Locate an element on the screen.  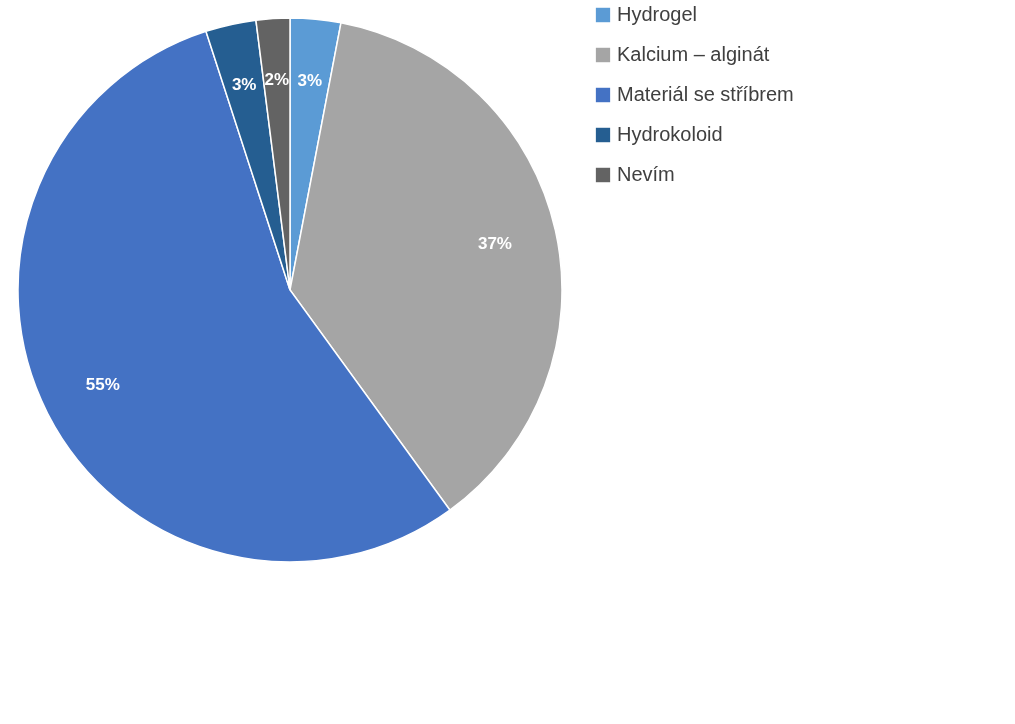
legend-label: Nevím is located at coordinates (646, 174).